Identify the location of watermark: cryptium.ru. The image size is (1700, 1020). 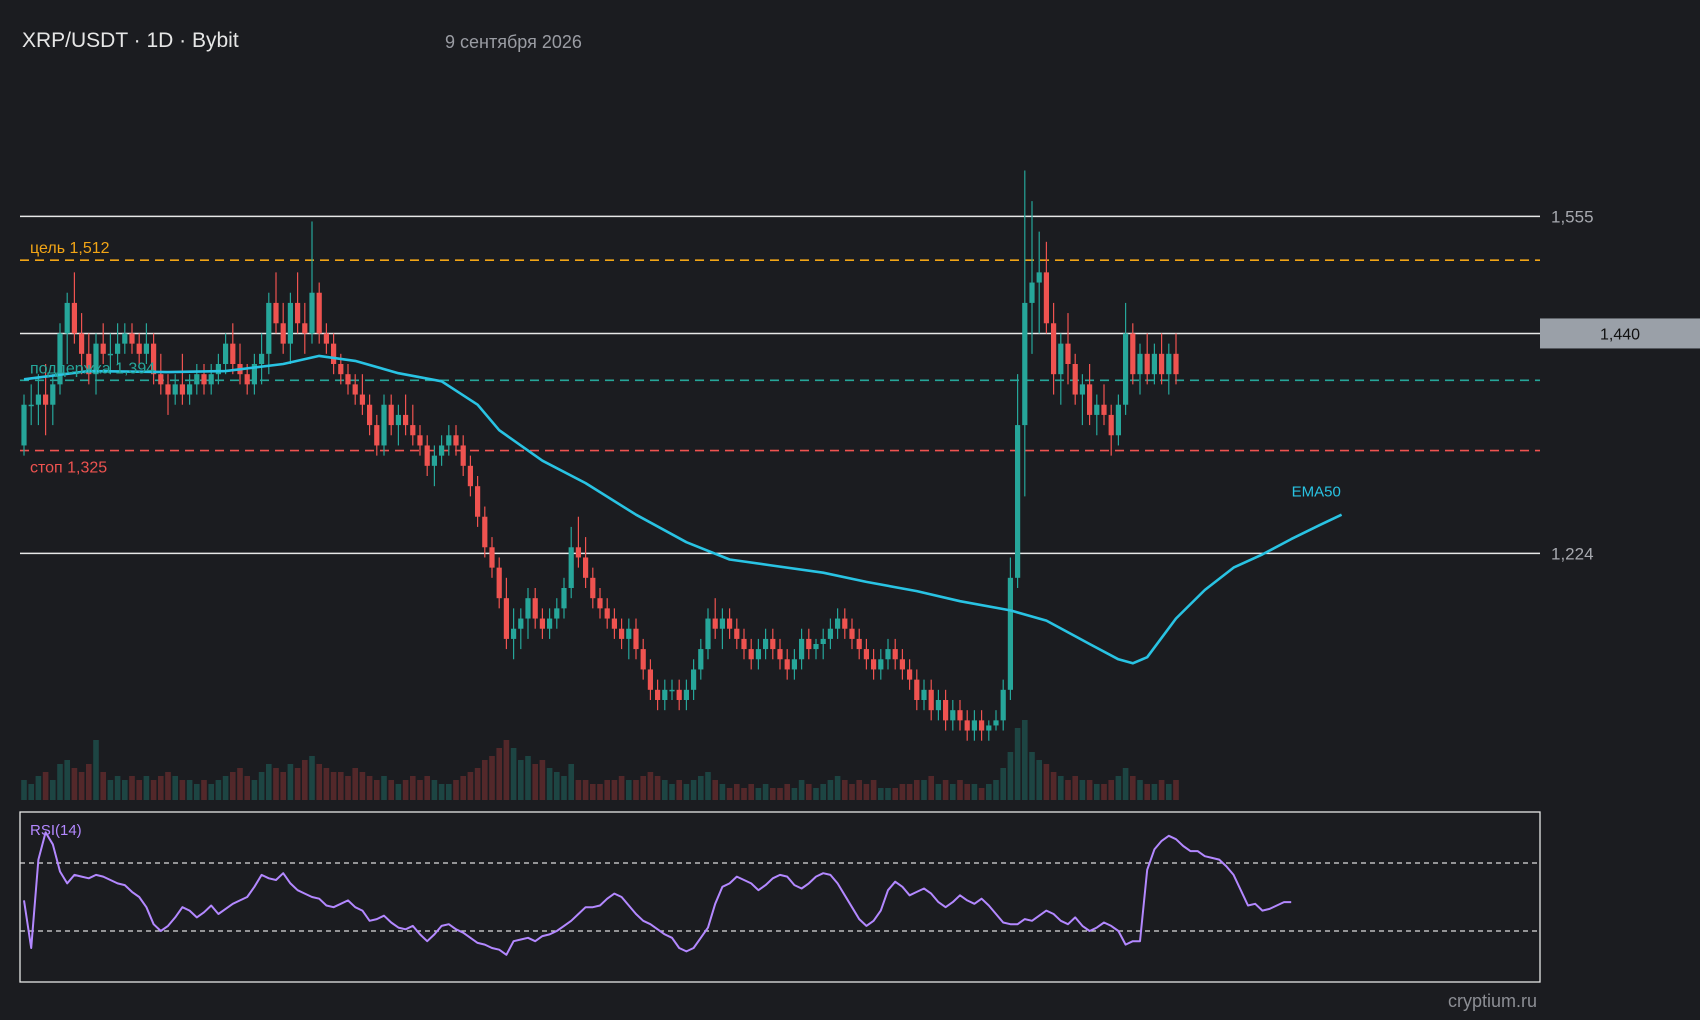
(1492, 1001).